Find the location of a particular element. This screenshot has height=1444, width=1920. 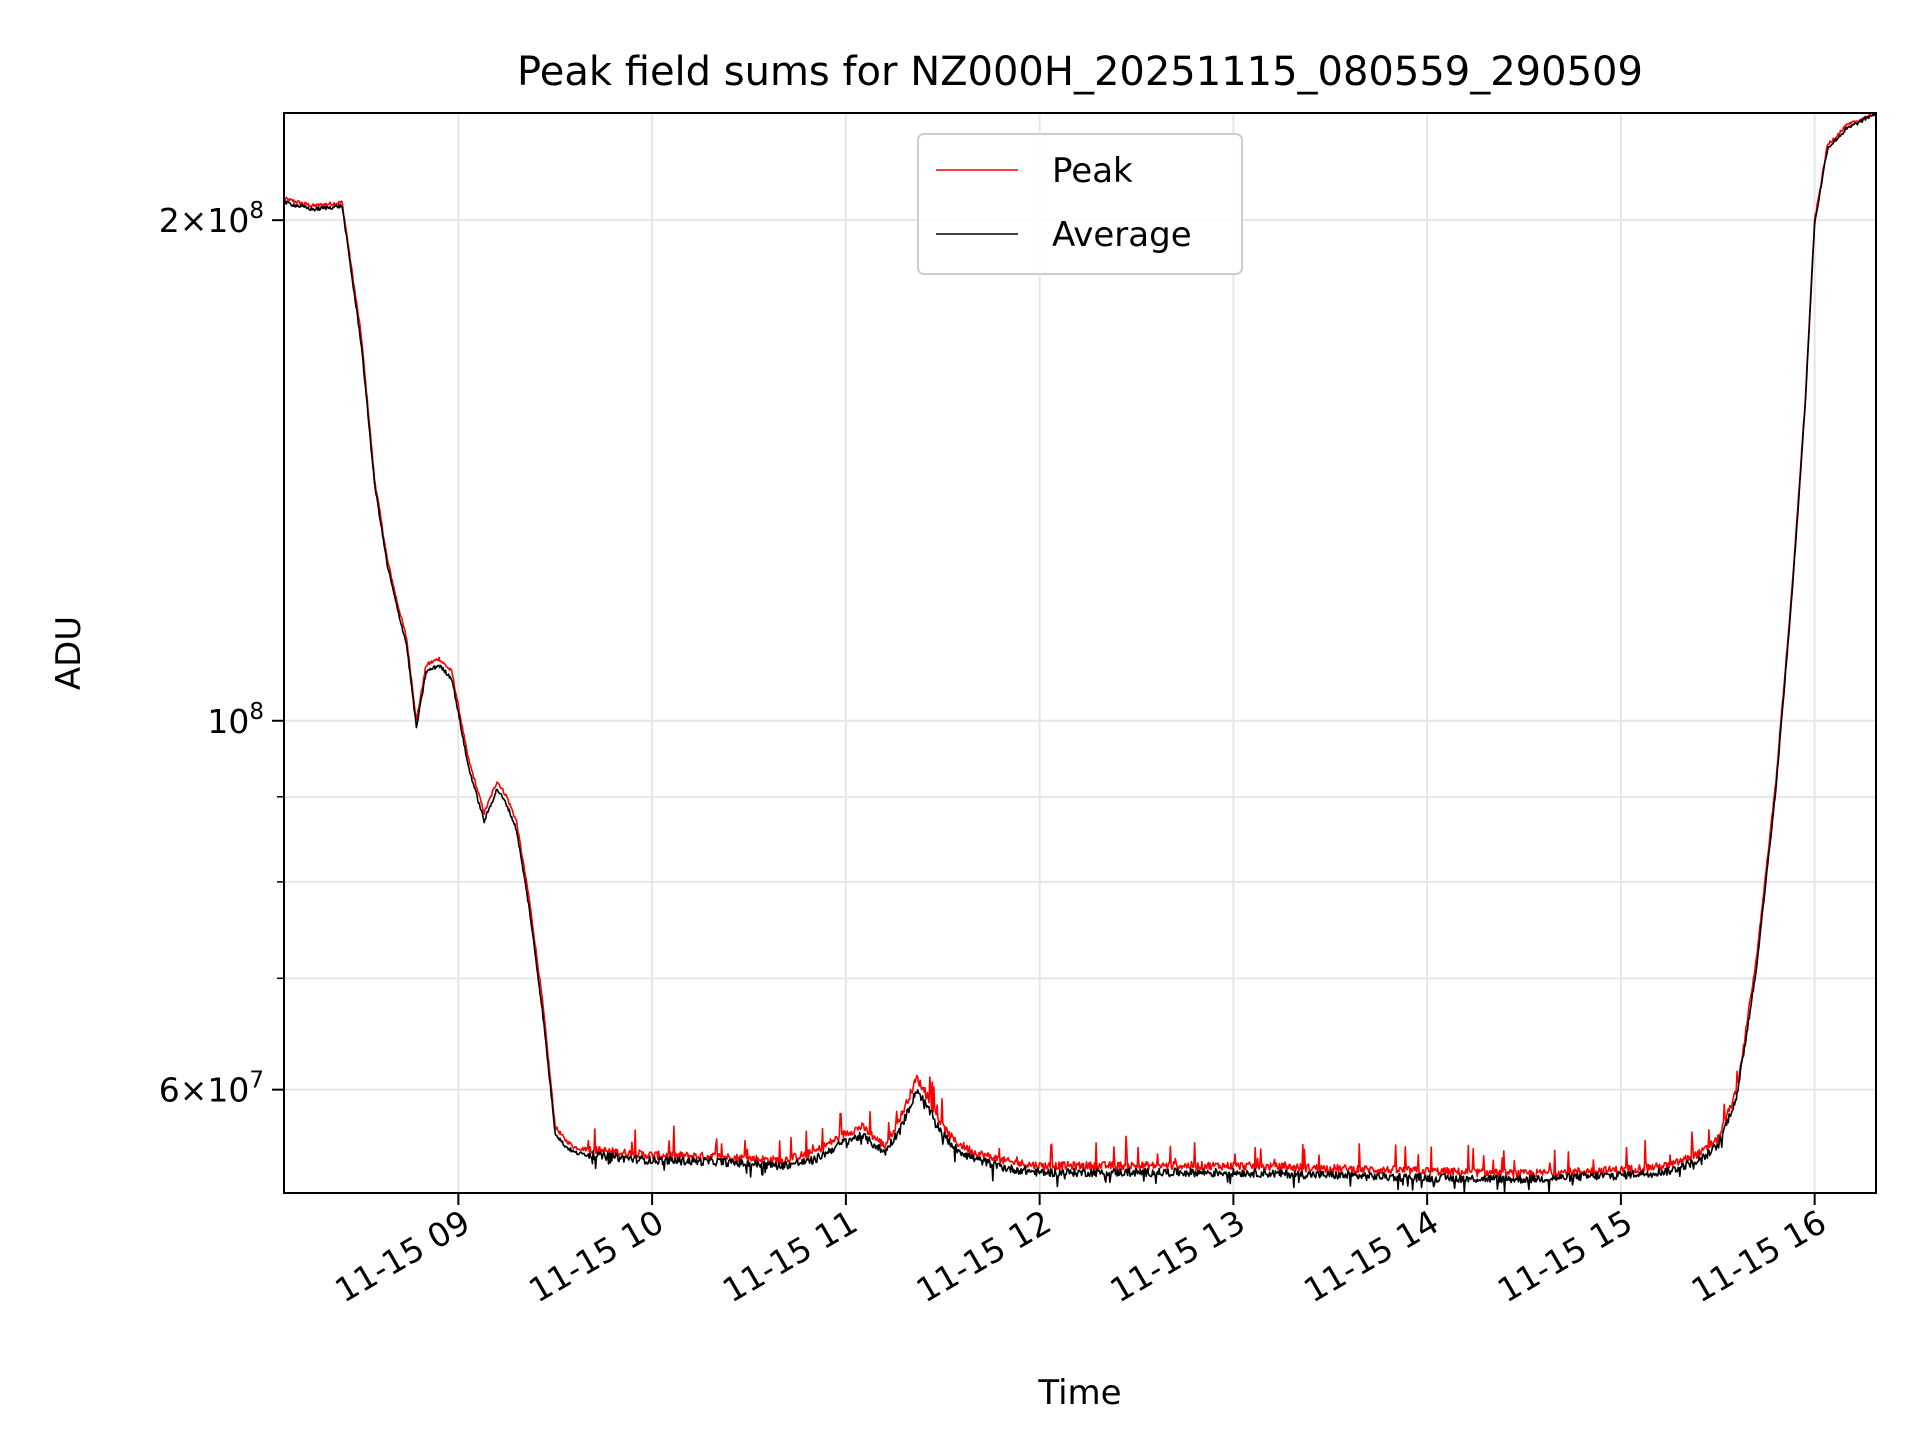

legend-box is located at coordinates (1080, 204).